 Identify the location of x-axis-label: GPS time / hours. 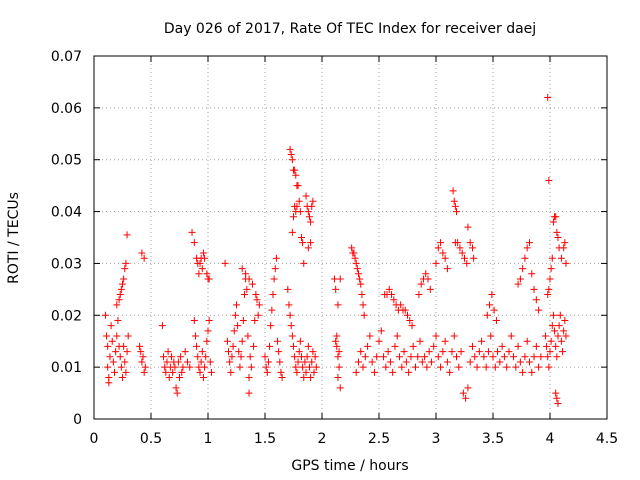
(349, 466).